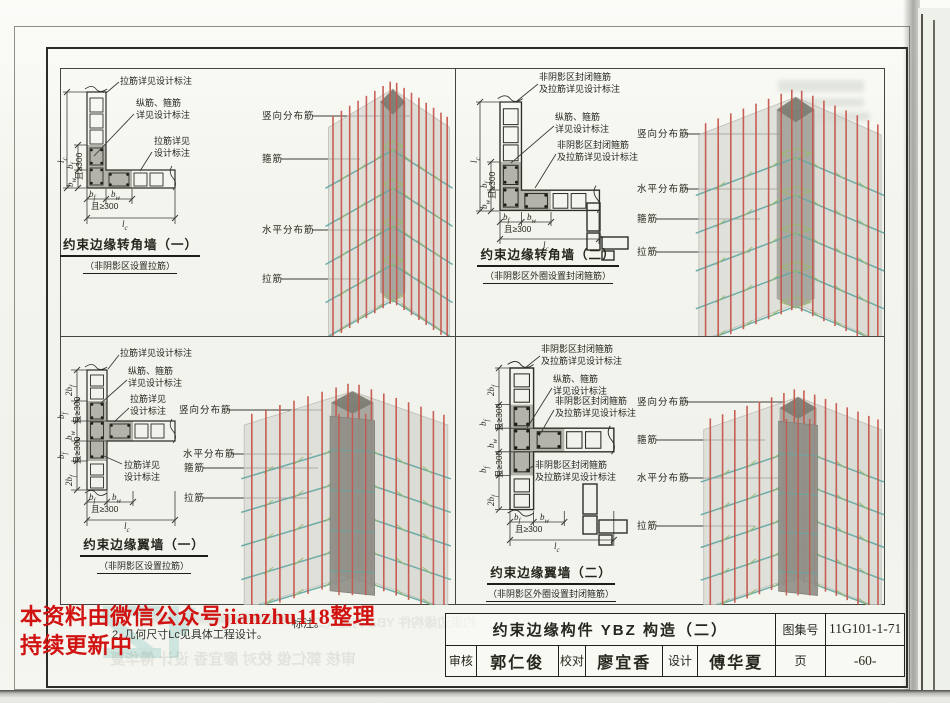 The image size is (950, 703). I want to click on title-block-row-1: 约束边缘构件 YBZ 构造（二） 图集号 11G101-1-71, so click(675, 629).